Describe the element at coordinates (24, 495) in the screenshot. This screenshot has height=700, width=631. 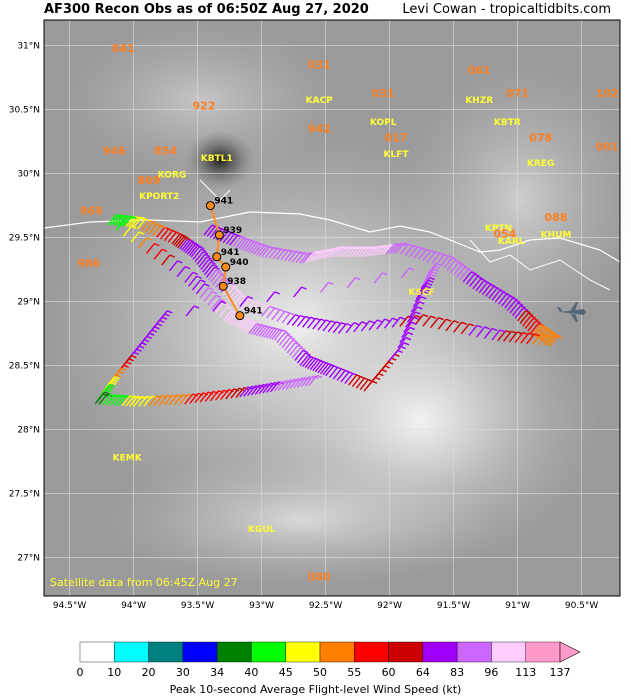
I see `lat-tick-label: 27.5°N` at that location.